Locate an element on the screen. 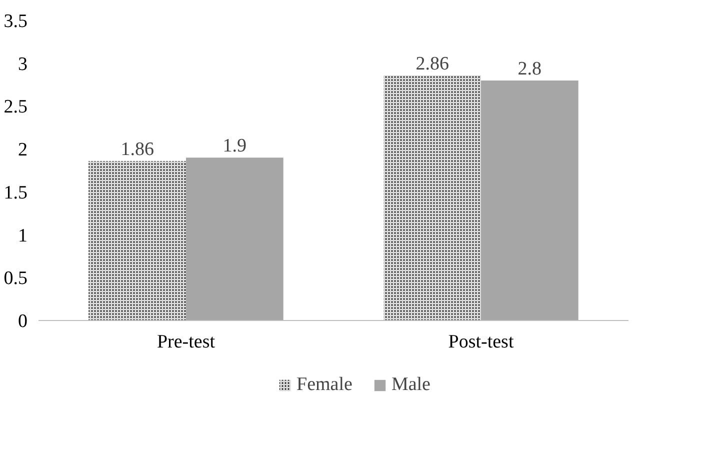 The width and height of the screenshot is (702, 474). data-label: 2.8 is located at coordinates (530, 69).